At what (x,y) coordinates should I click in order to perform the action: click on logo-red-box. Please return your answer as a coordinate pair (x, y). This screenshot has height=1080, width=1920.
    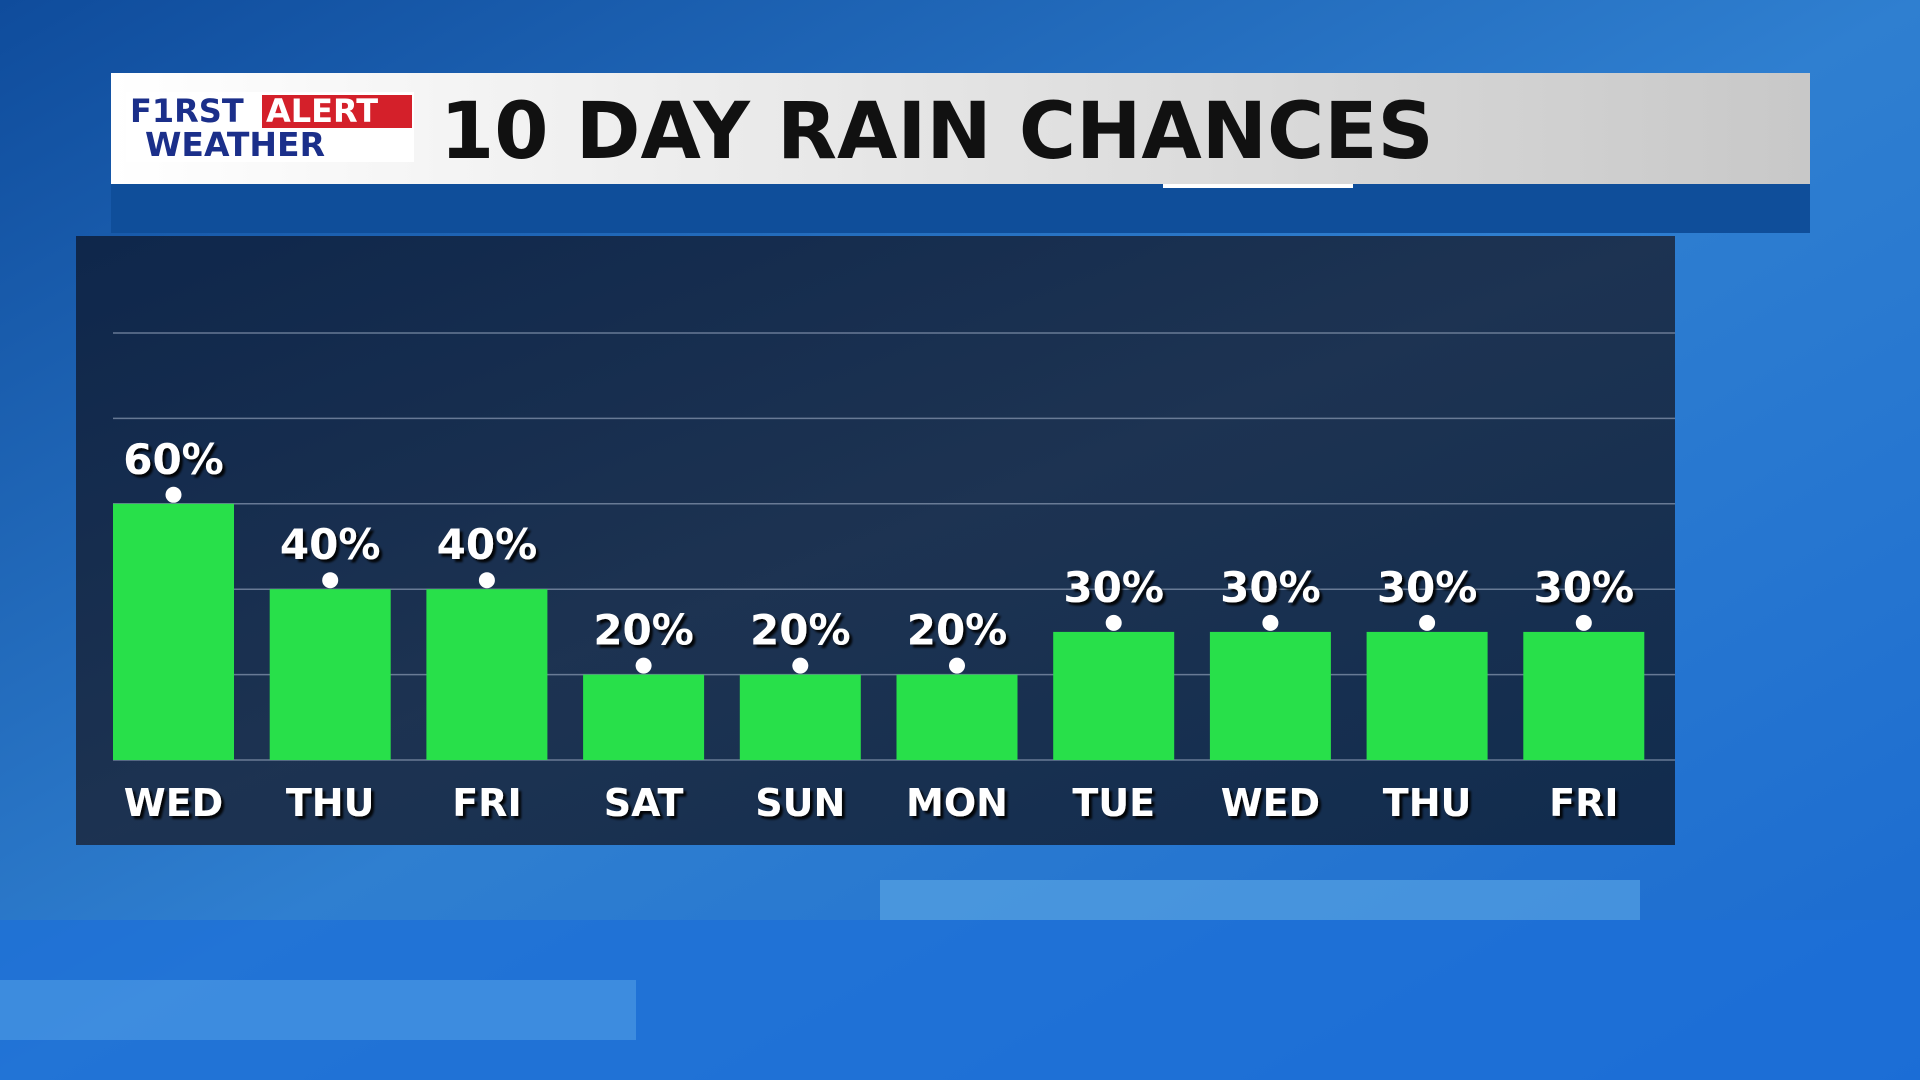
    Looking at the image, I should click on (337, 111).